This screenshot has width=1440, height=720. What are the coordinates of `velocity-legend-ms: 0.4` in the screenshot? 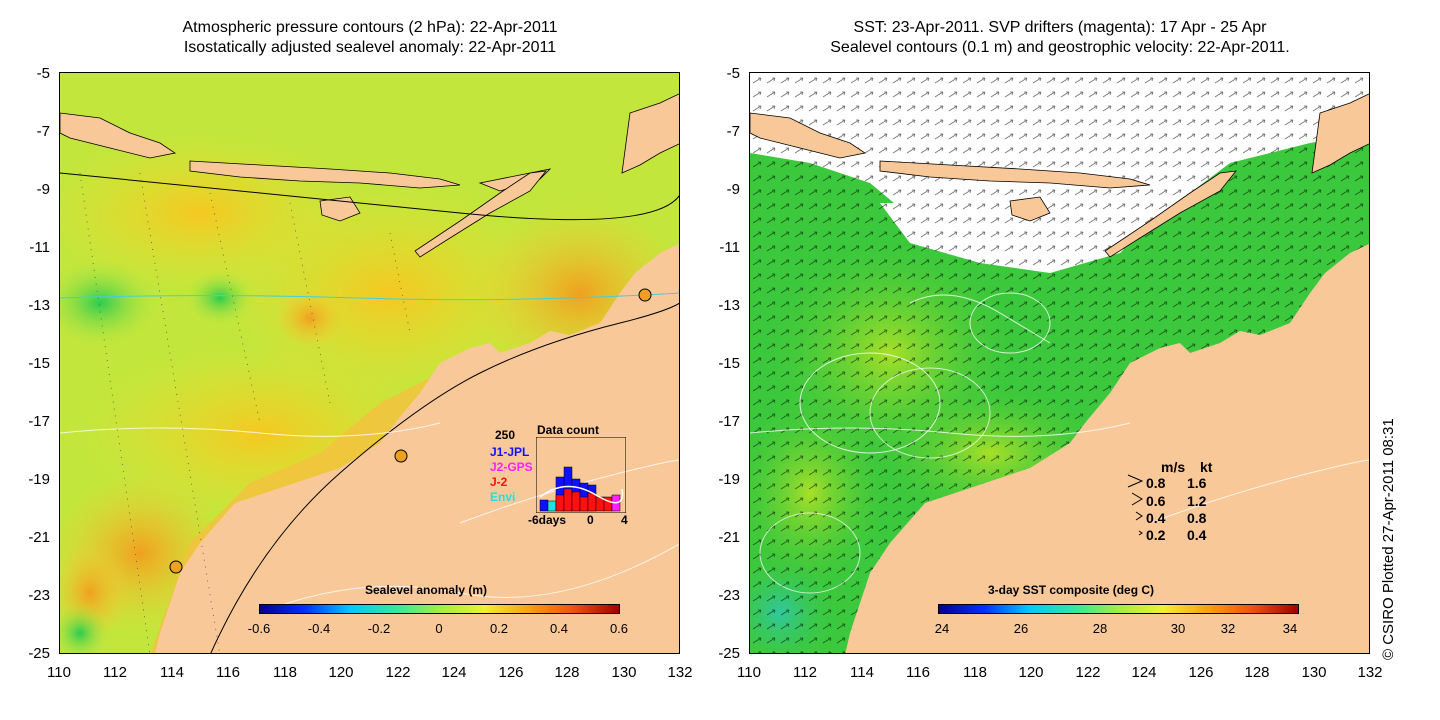 It's located at (1156, 518).